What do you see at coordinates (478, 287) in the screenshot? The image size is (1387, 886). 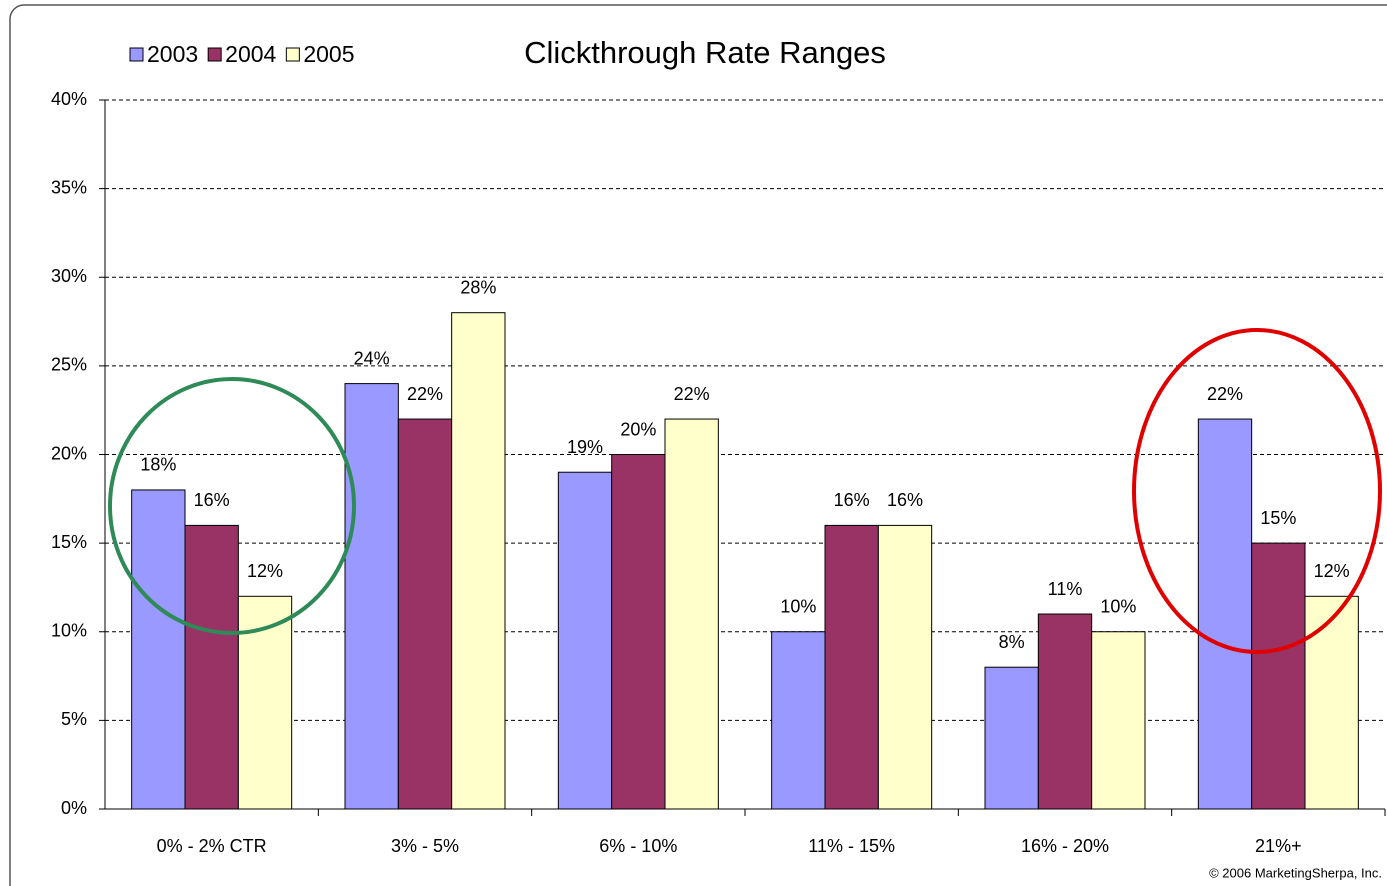 I see `value-label: 28%` at bounding box center [478, 287].